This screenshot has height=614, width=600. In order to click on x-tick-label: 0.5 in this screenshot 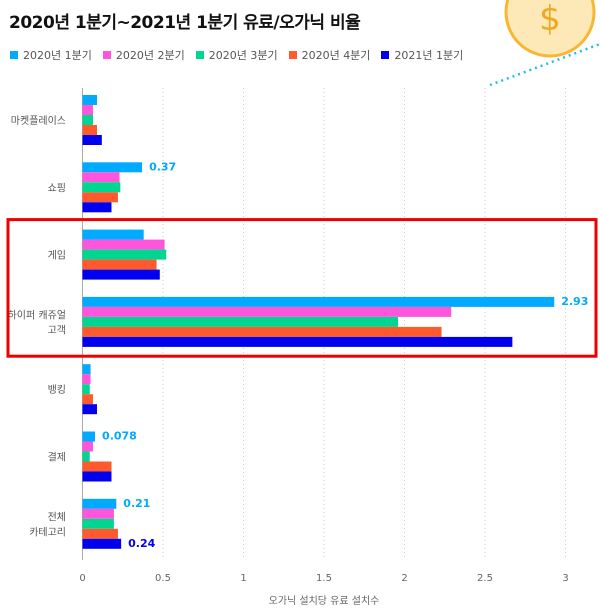, I will do `click(163, 578)`.